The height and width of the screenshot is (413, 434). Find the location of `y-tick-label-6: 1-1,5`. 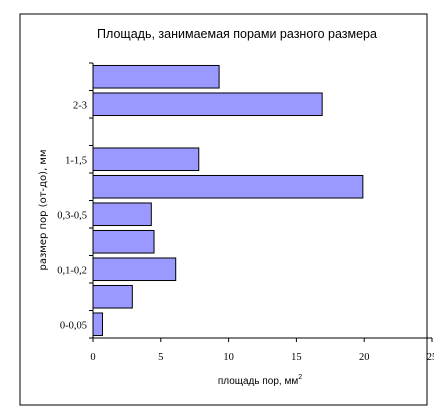

y-tick-label-6: 1-1,5 is located at coordinates (76, 160).